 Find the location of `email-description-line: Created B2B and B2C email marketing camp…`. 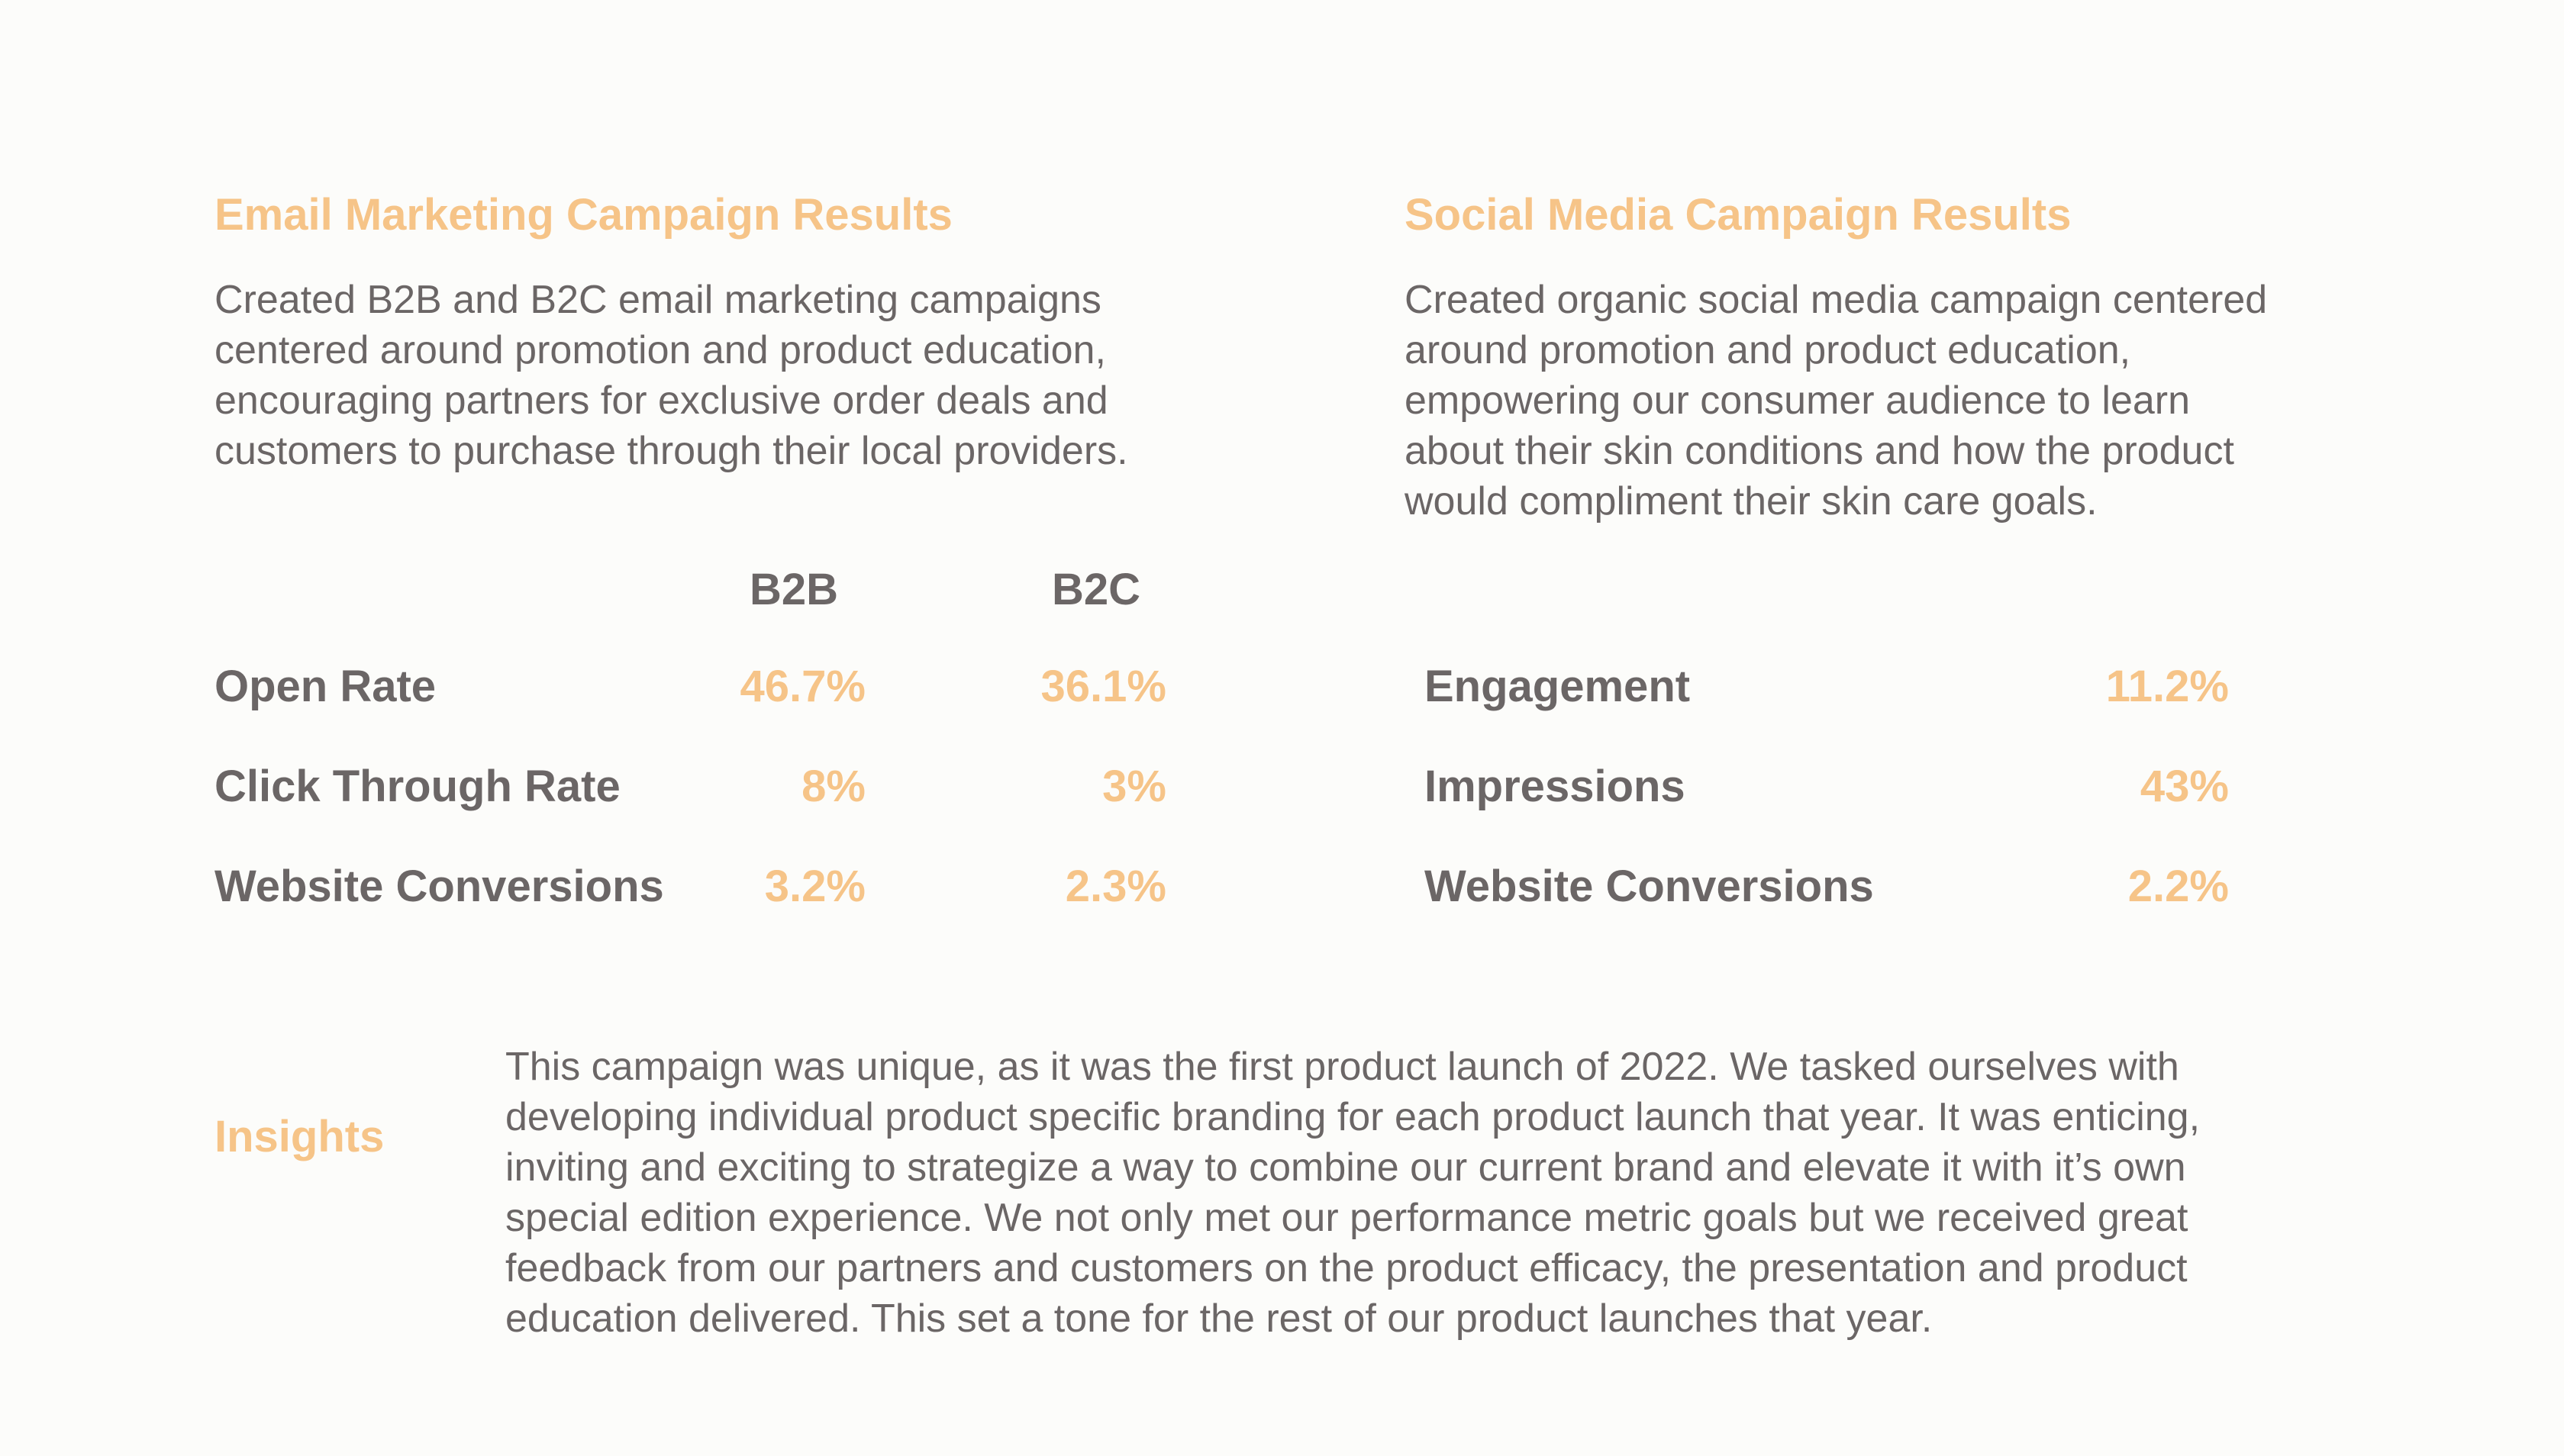

email-description-line: Created B2B and B2C email marketing camp… is located at coordinates (657, 300).